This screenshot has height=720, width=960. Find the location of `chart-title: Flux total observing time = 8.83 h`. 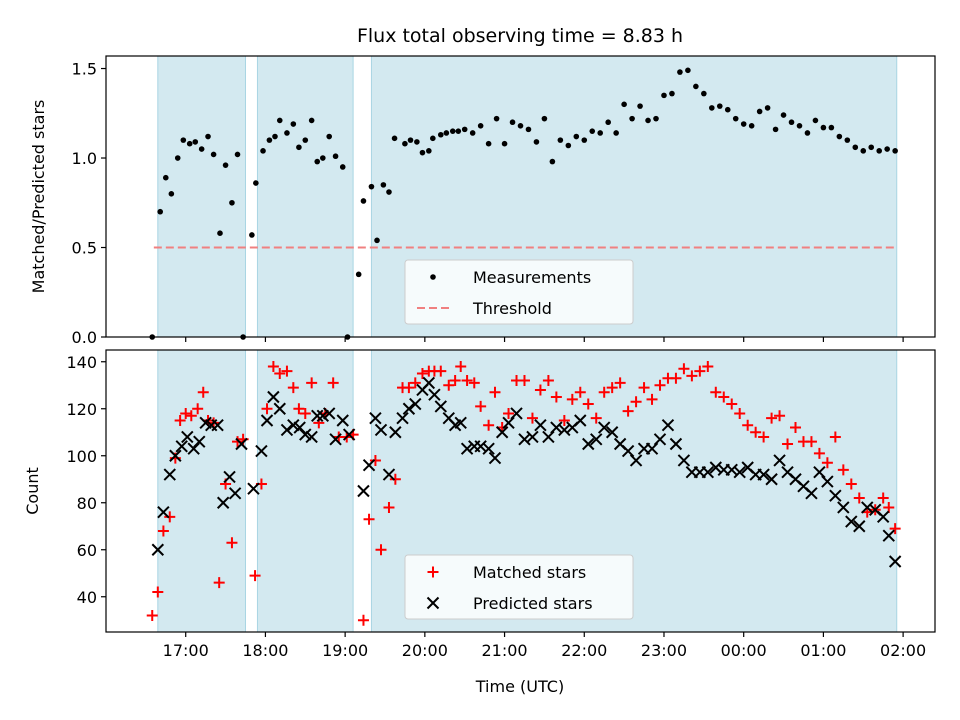

chart-title: Flux total observing time = 8.83 h is located at coordinates (520, 36).